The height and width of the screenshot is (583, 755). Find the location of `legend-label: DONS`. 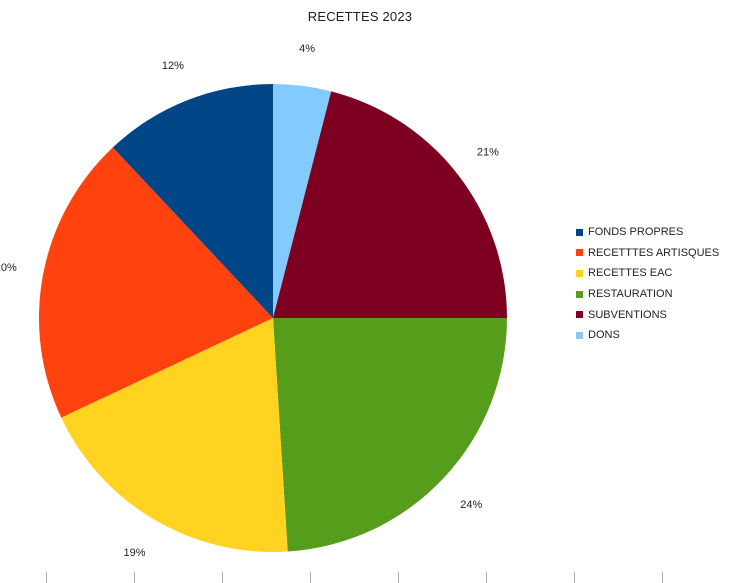

legend-label: DONS is located at coordinates (604, 335).